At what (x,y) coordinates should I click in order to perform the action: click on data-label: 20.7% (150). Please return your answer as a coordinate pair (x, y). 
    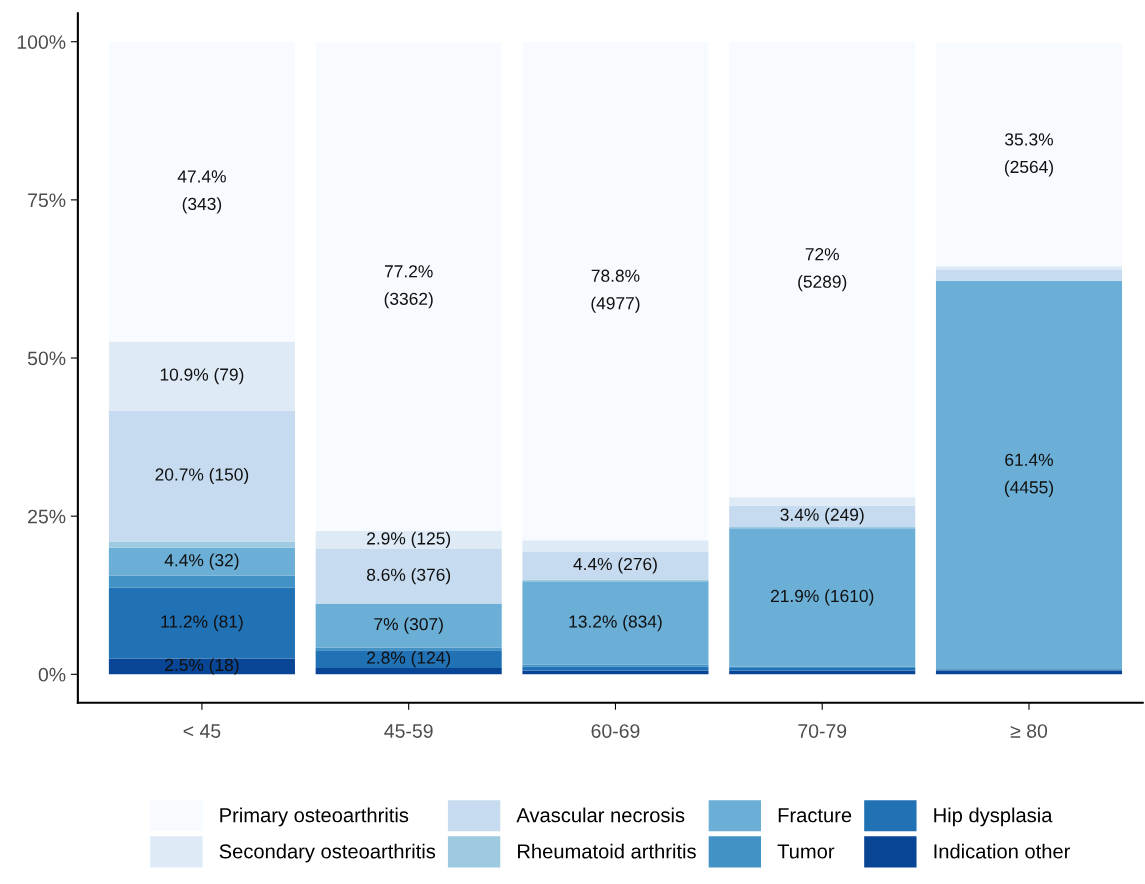
    Looking at the image, I should click on (202, 476).